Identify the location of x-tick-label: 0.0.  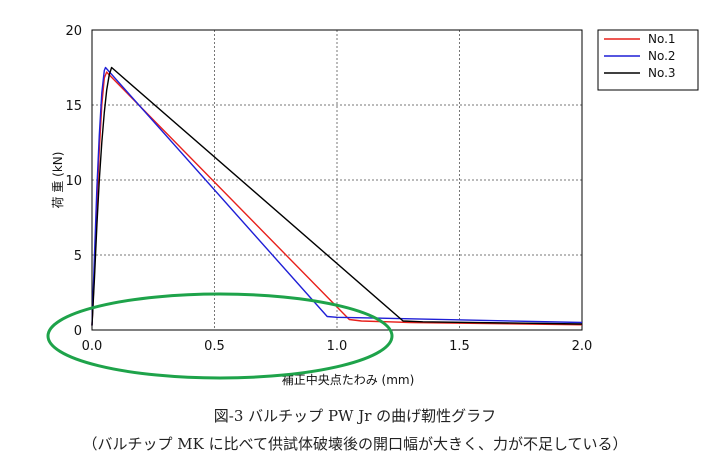
(92, 346).